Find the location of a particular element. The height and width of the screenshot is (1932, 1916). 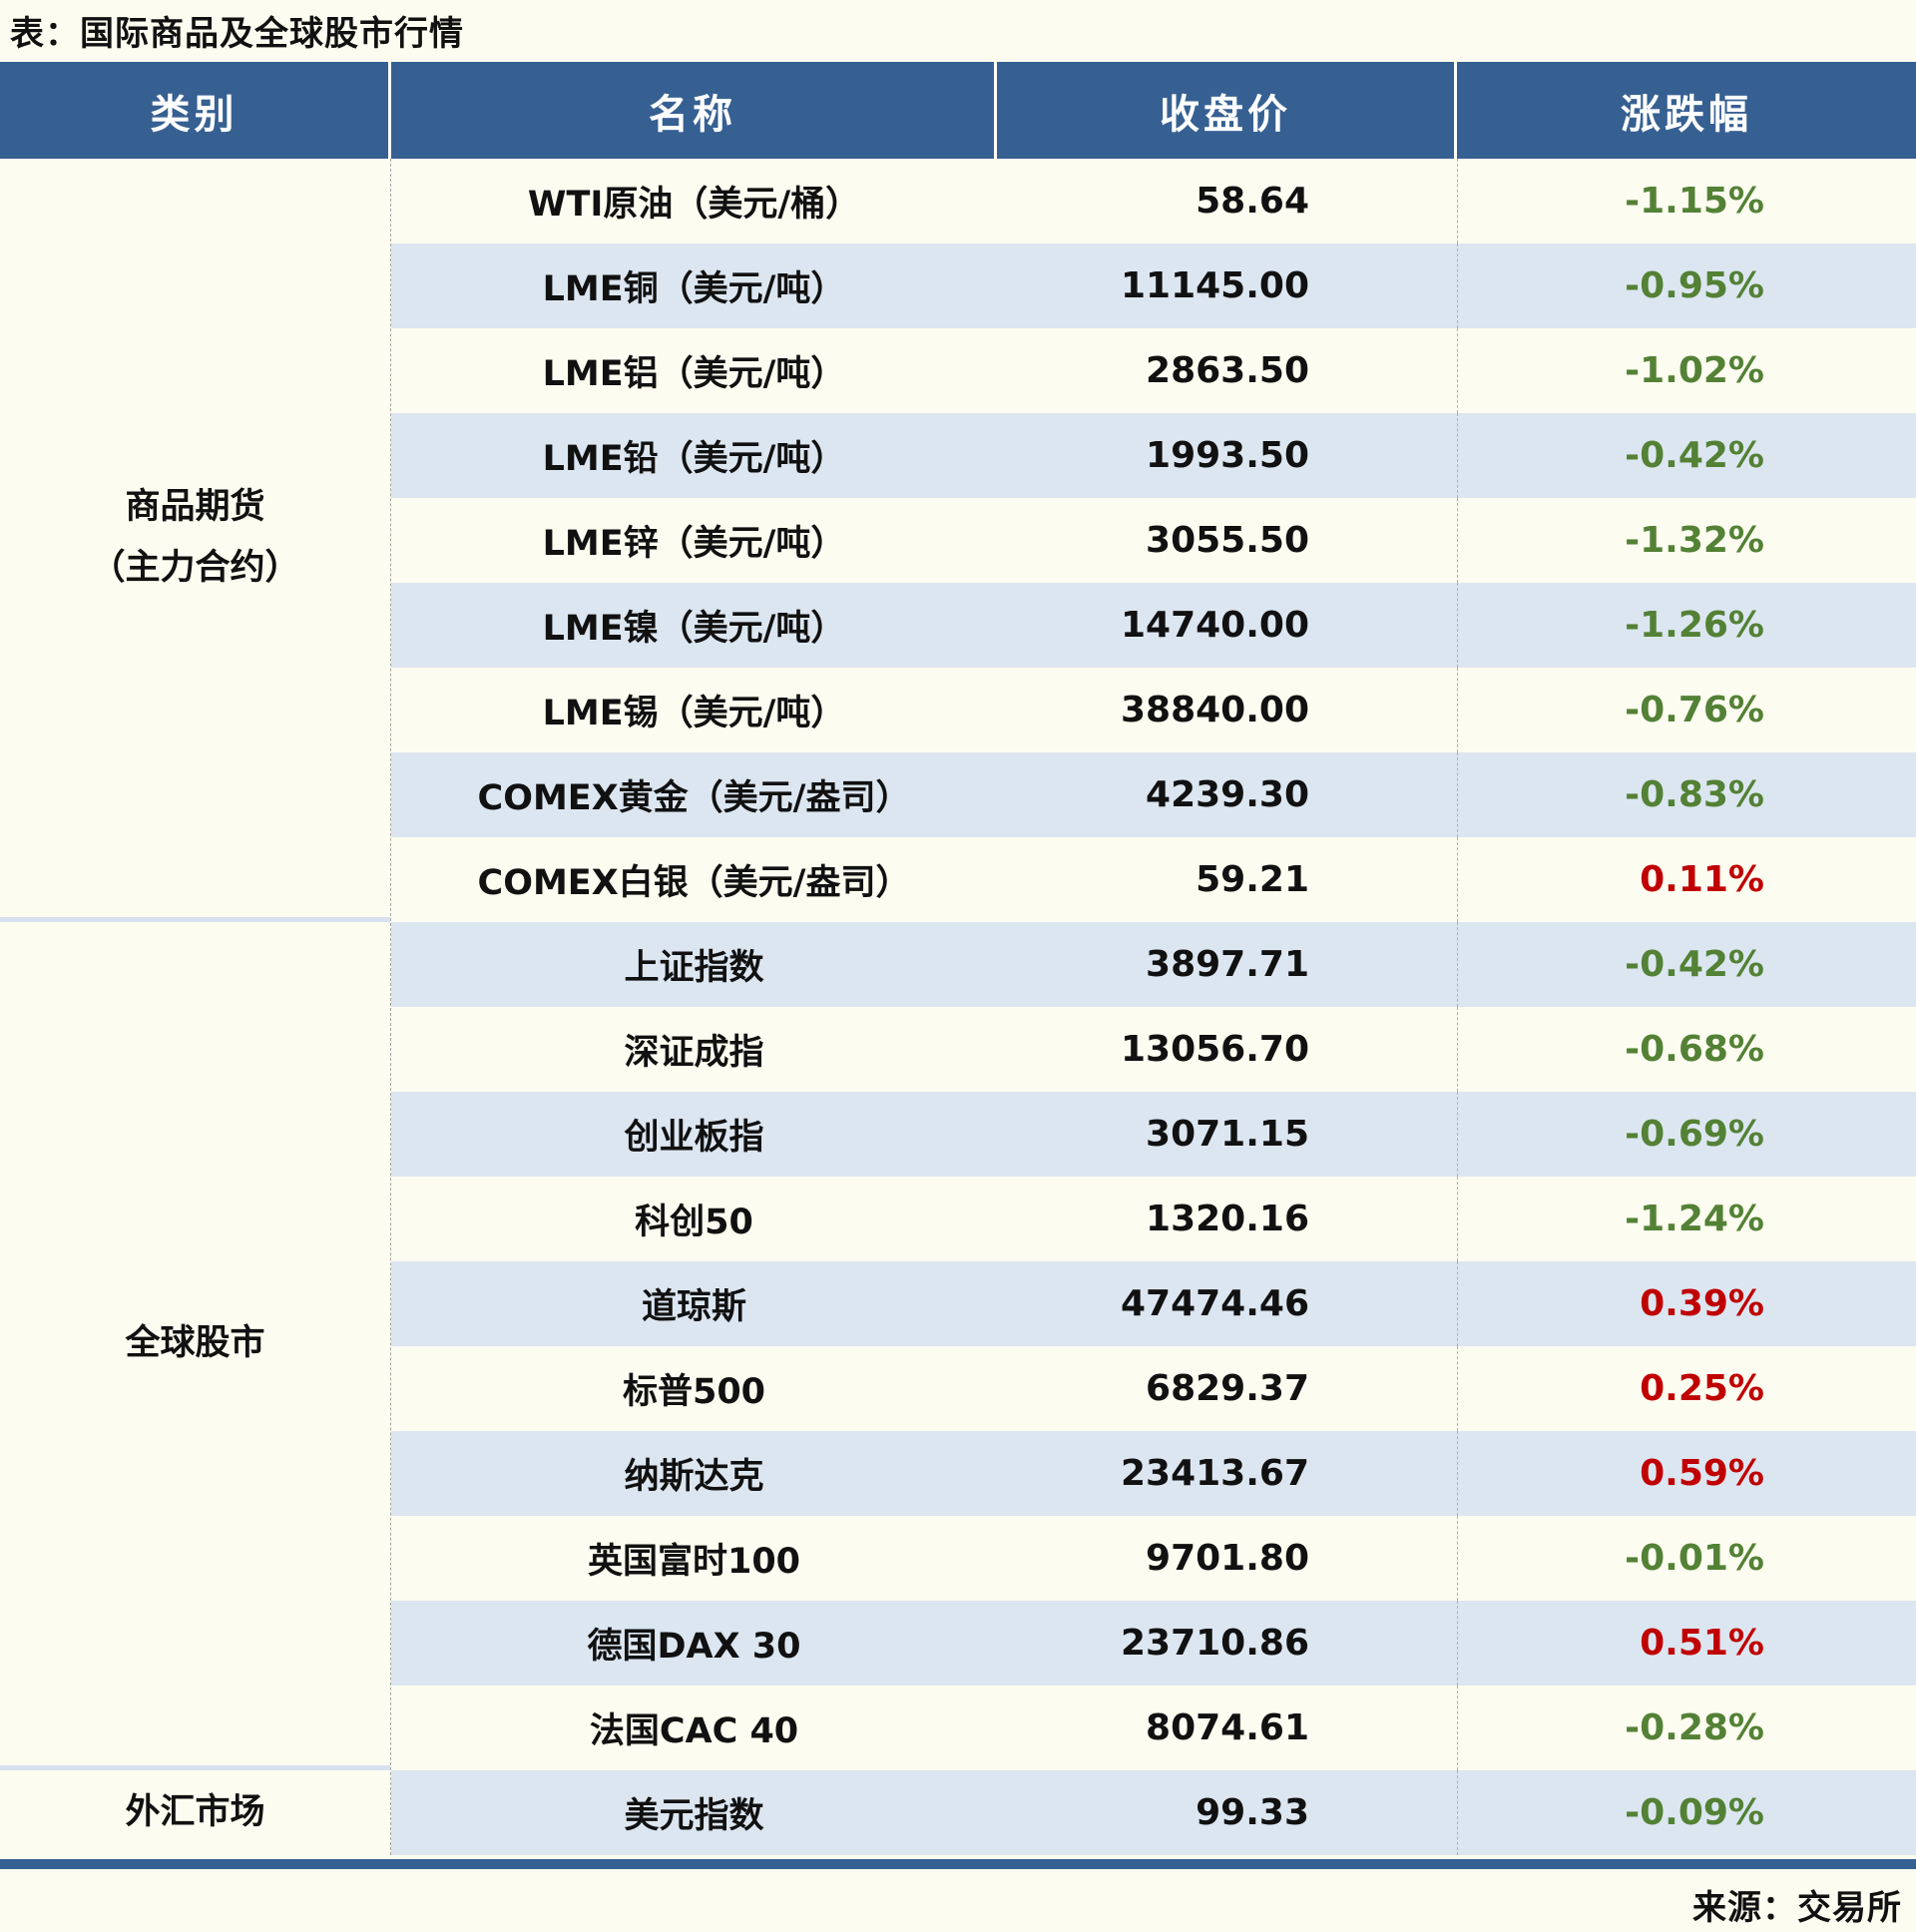

category-group-fx: 外汇市场 is located at coordinates (195, 1812).